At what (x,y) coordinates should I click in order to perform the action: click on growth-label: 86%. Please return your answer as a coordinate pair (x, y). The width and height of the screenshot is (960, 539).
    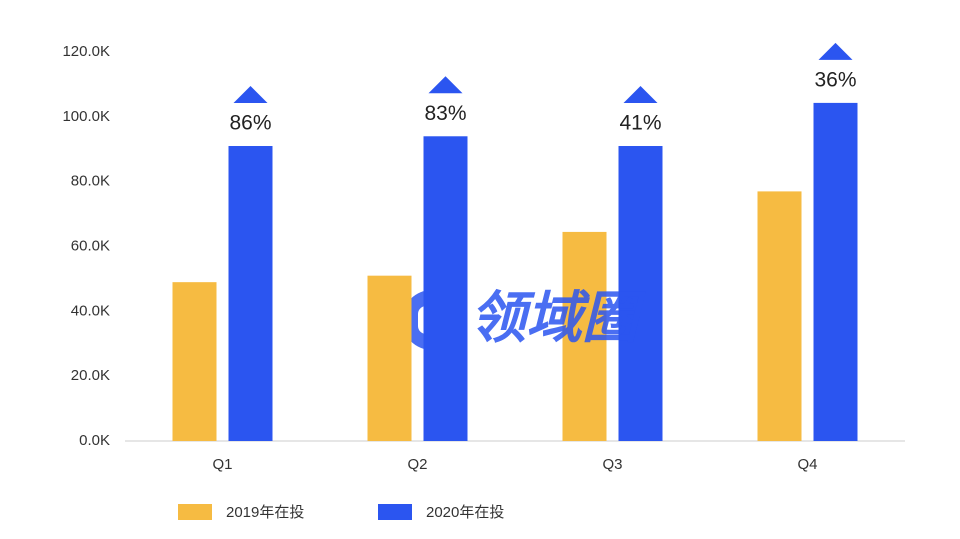
    Looking at the image, I should click on (250, 123).